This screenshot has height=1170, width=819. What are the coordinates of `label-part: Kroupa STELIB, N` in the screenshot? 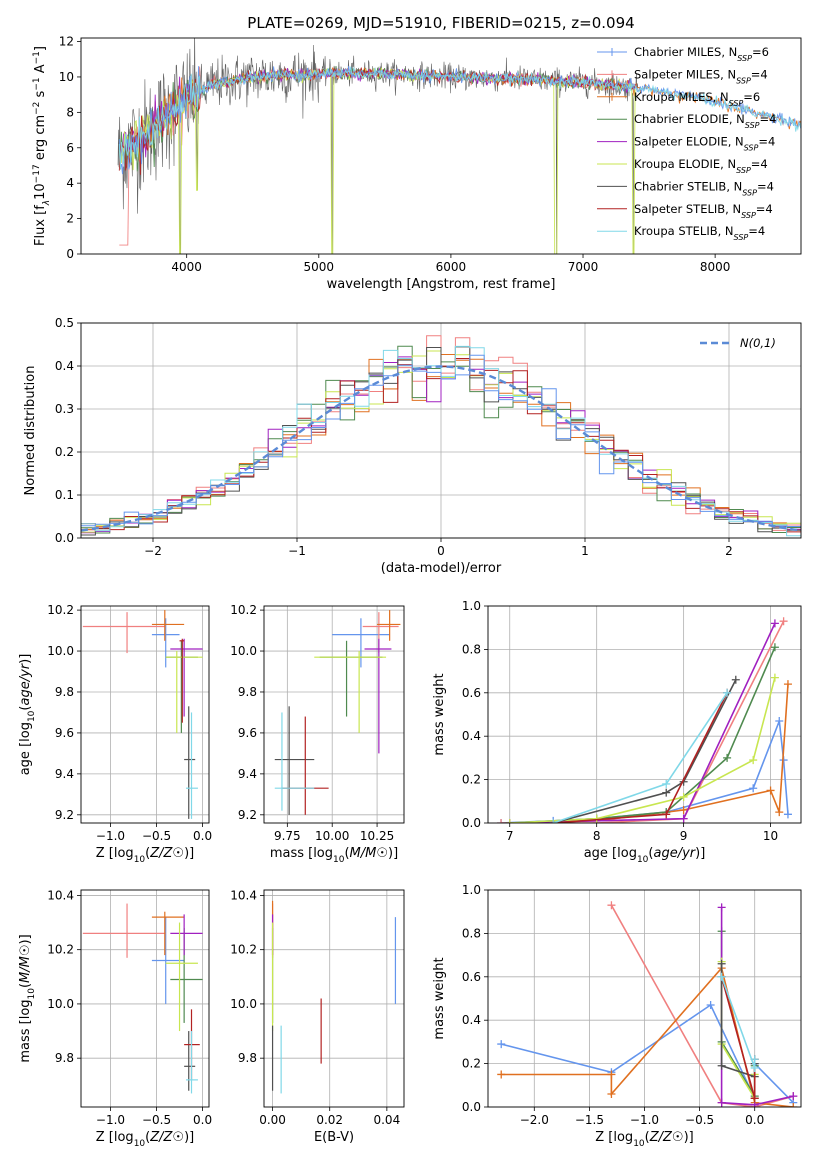 It's located at (684, 231).